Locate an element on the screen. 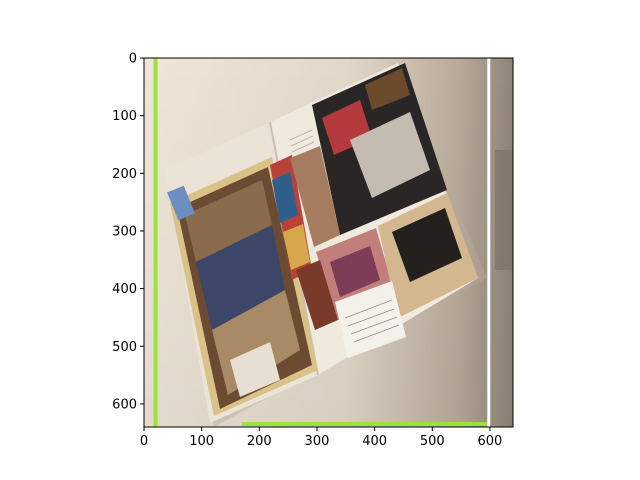  y-tick-label: 600 is located at coordinates (124, 404).